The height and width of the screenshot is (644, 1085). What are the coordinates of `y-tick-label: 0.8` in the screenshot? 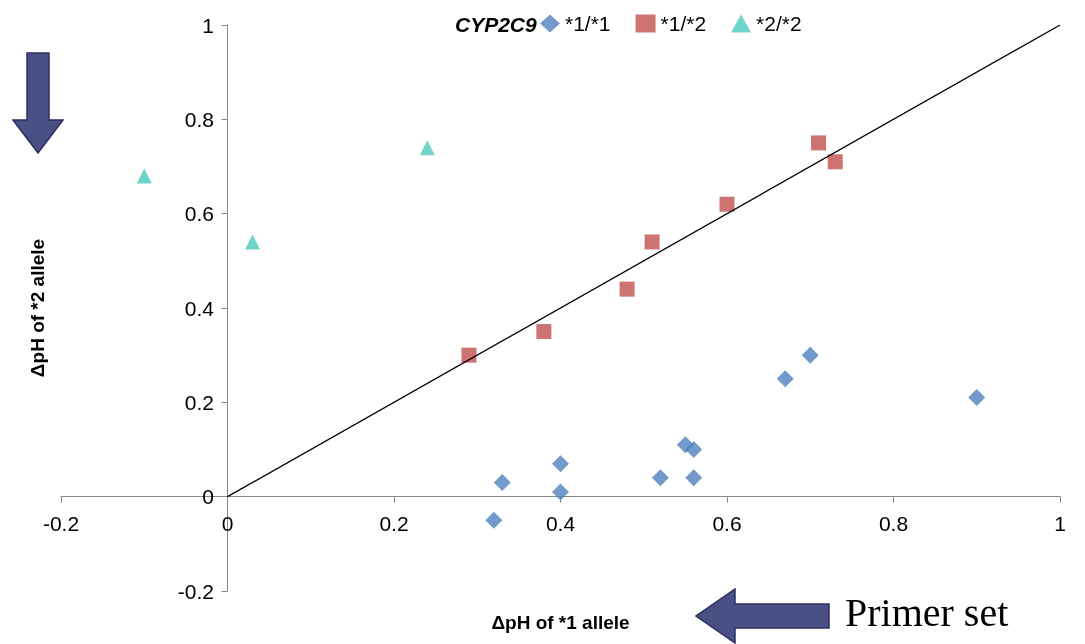 It's located at (199, 119).